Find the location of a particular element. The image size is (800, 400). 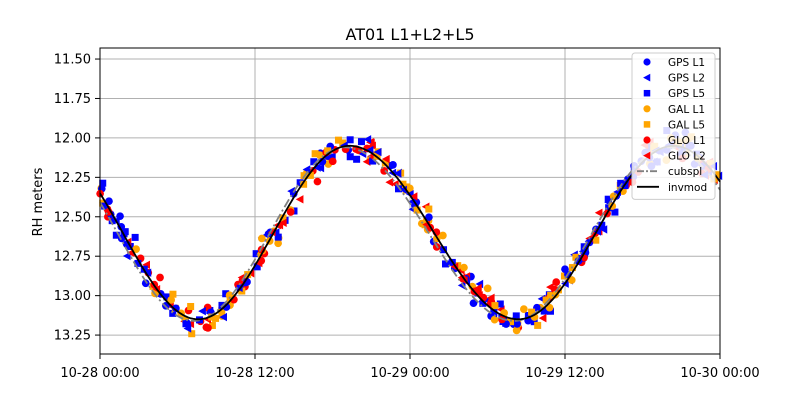

legend-box is located at coordinates (673, 126).